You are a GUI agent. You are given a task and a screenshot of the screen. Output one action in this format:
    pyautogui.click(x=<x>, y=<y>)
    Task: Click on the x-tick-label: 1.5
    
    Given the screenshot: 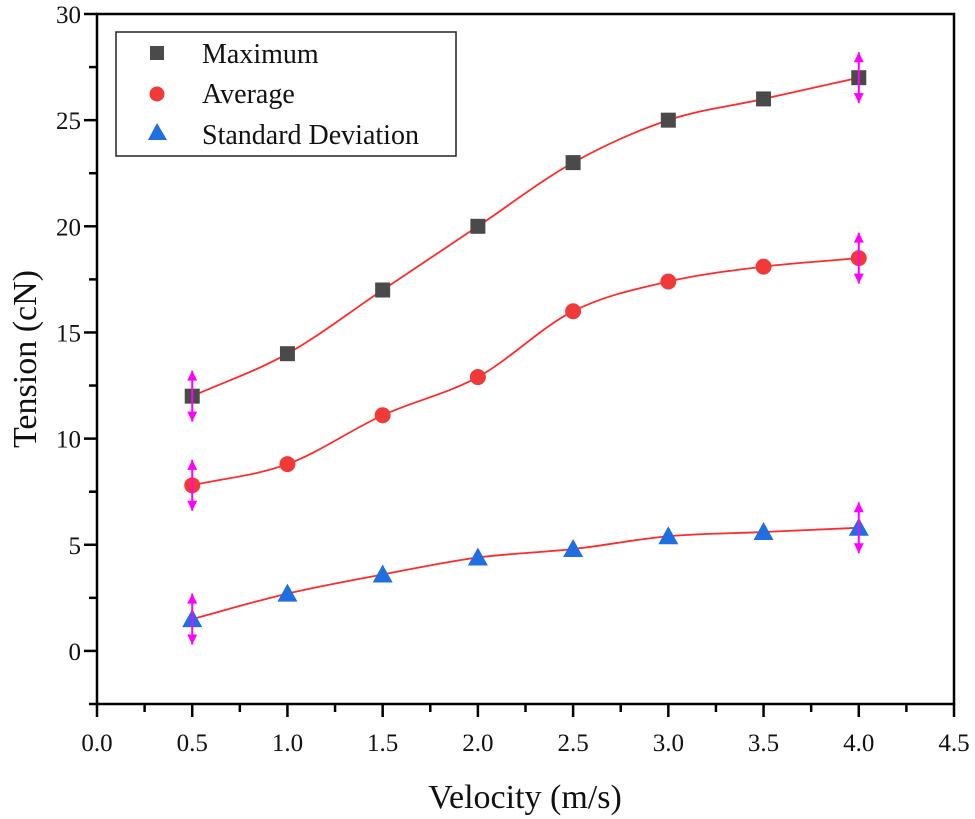 What is the action you would take?
    pyautogui.click(x=382, y=743)
    